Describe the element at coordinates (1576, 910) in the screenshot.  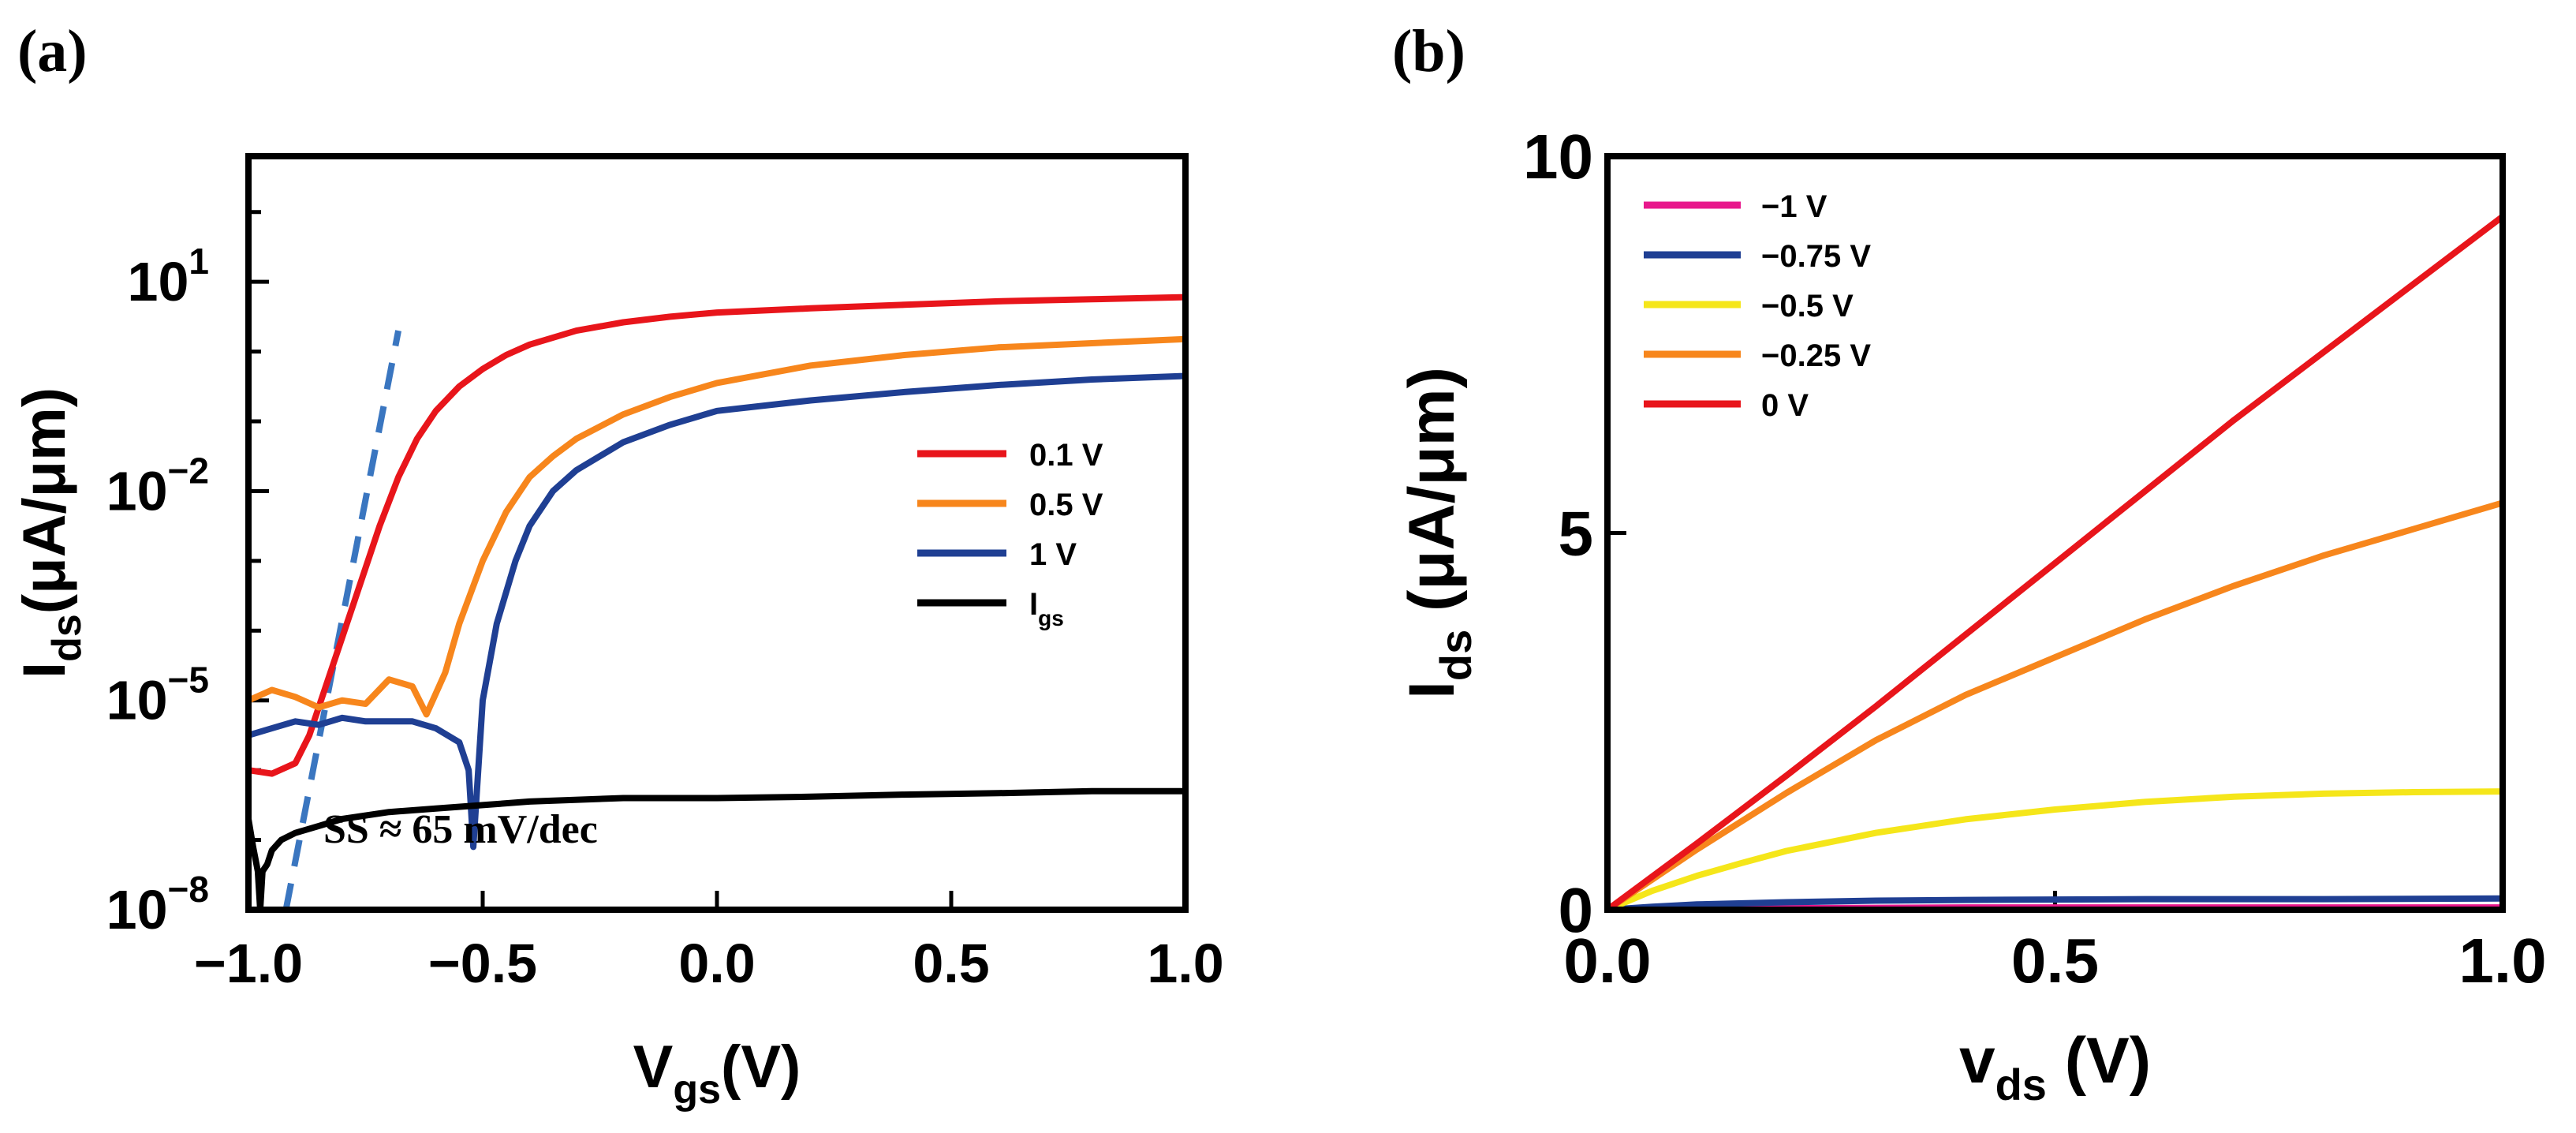
I see `y-tick-label: 0` at that location.